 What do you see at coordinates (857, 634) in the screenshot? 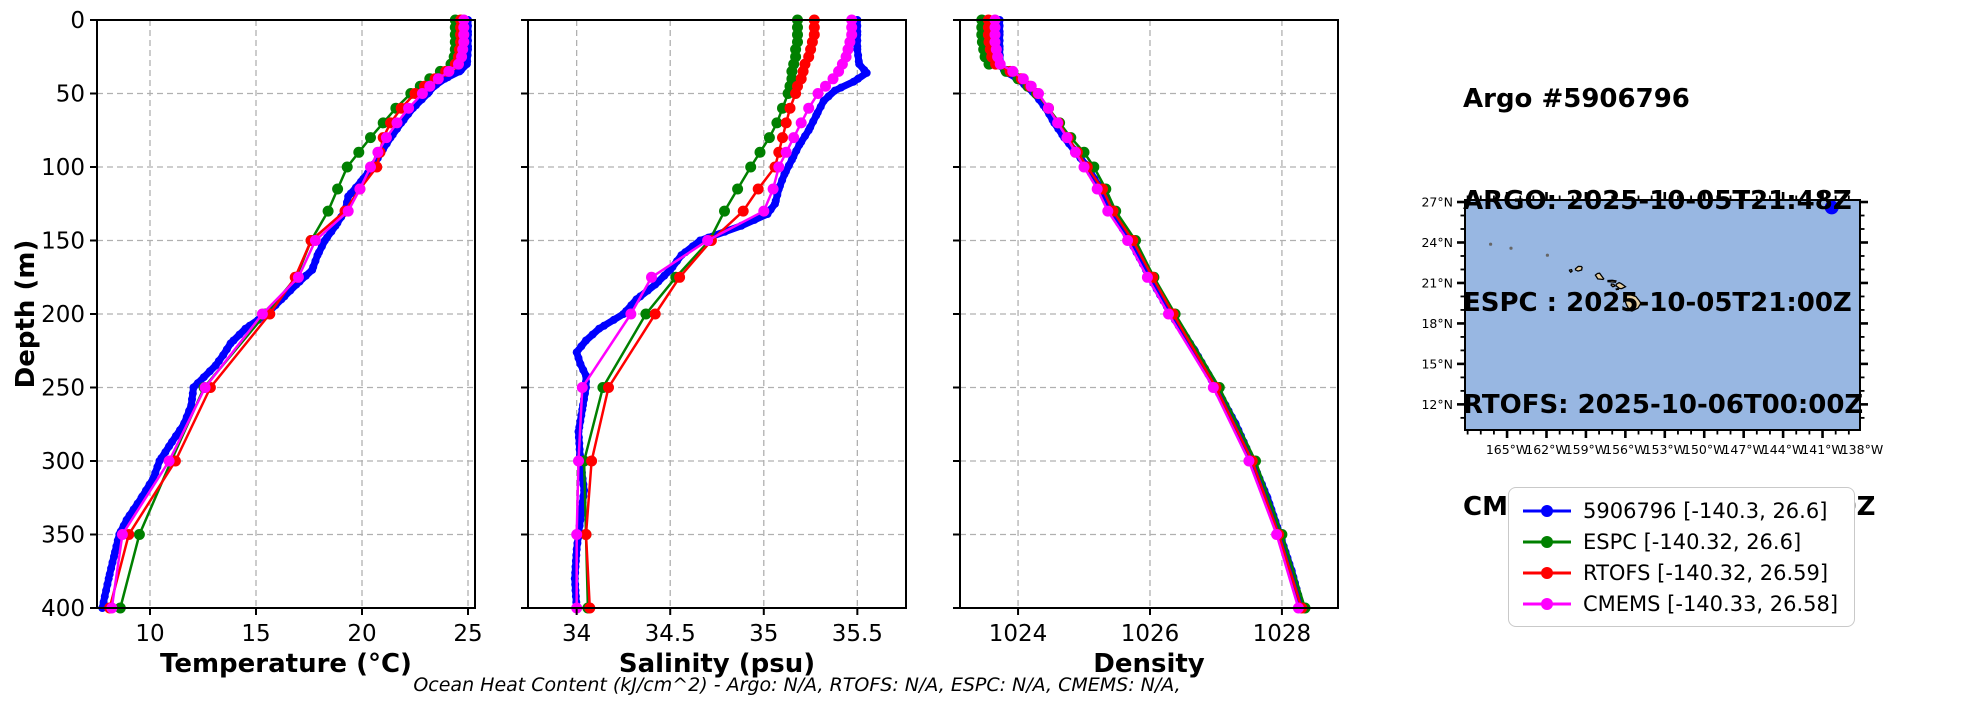
I see `x-tick-label: 35.5` at bounding box center [857, 634].